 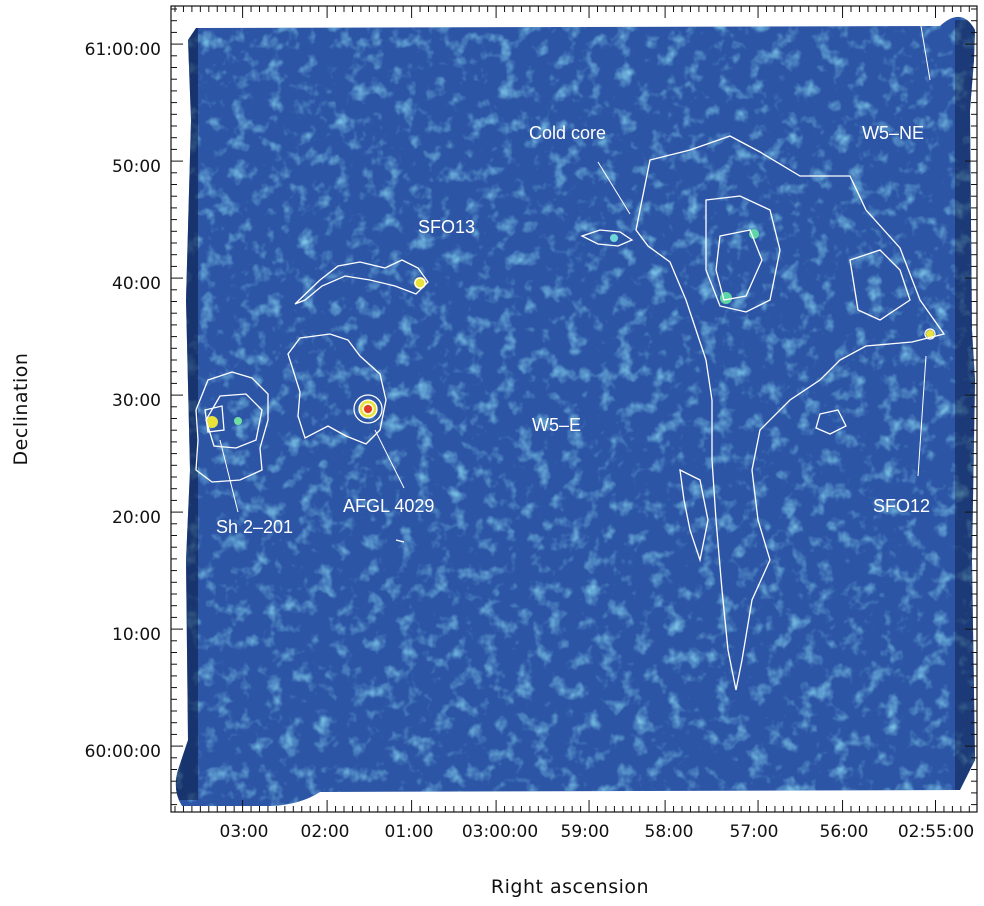 What do you see at coordinates (420, 283) in the screenshot?
I see `sfo13-peak` at bounding box center [420, 283].